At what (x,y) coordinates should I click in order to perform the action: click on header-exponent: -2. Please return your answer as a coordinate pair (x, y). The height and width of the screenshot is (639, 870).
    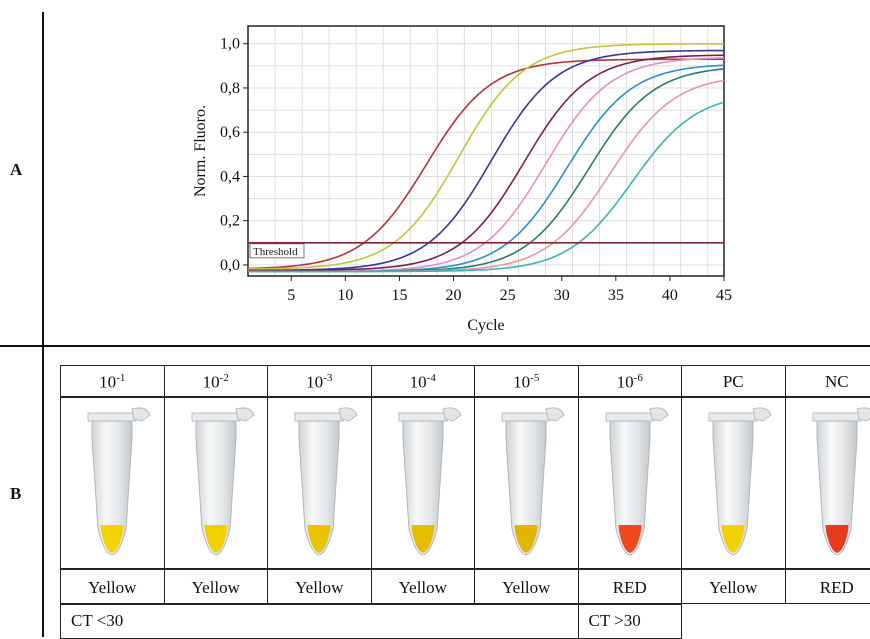
    Looking at the image, I should click on (224, 378).